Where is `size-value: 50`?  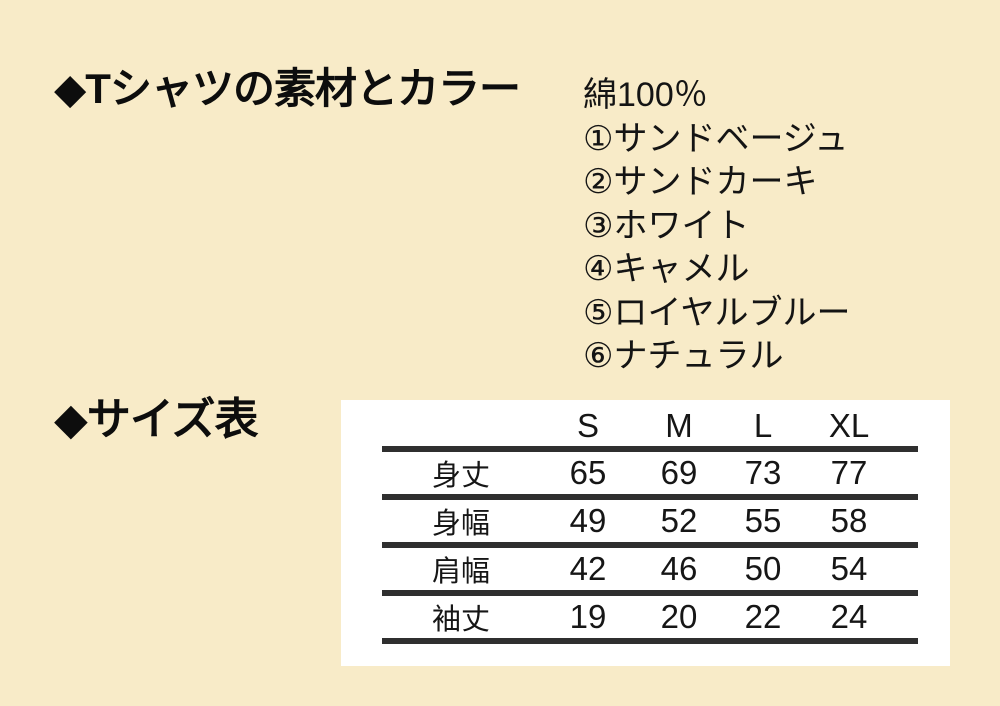
size-value: 50 is located at coordinates (763, 570).